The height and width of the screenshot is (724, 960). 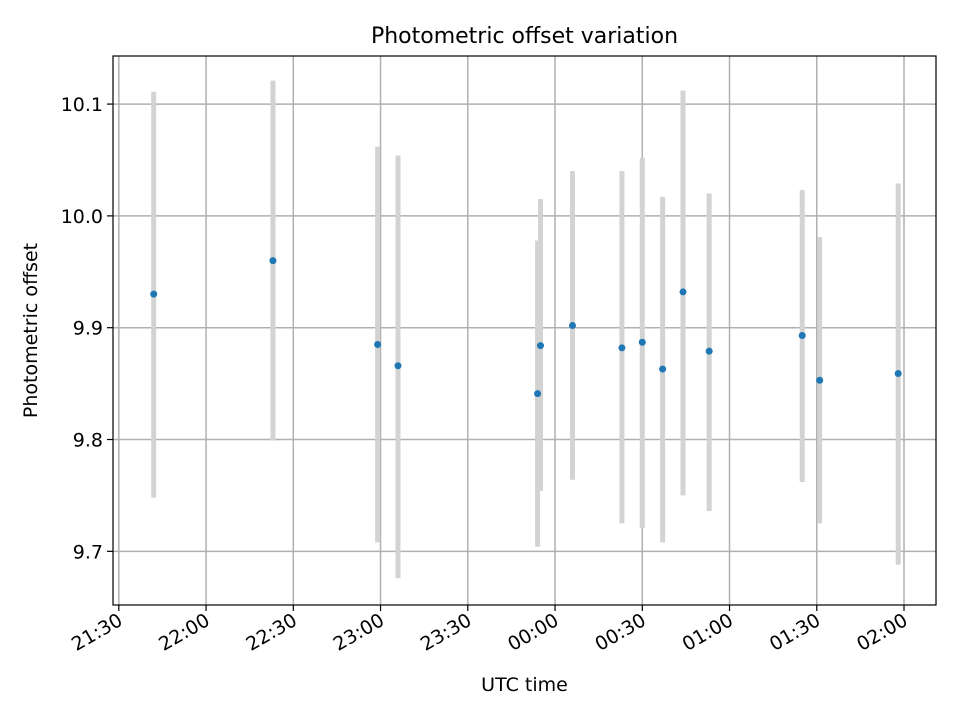 I want to click on y-tick-label: 9.8, so click(x=88, y=441).